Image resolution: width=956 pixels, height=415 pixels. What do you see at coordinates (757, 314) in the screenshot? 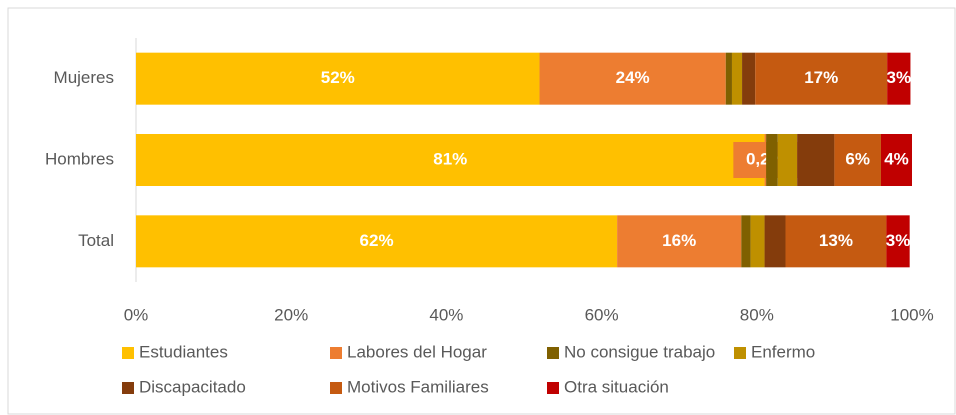
I see `x-tick-label: 80%` at bounding box center [757, 314].